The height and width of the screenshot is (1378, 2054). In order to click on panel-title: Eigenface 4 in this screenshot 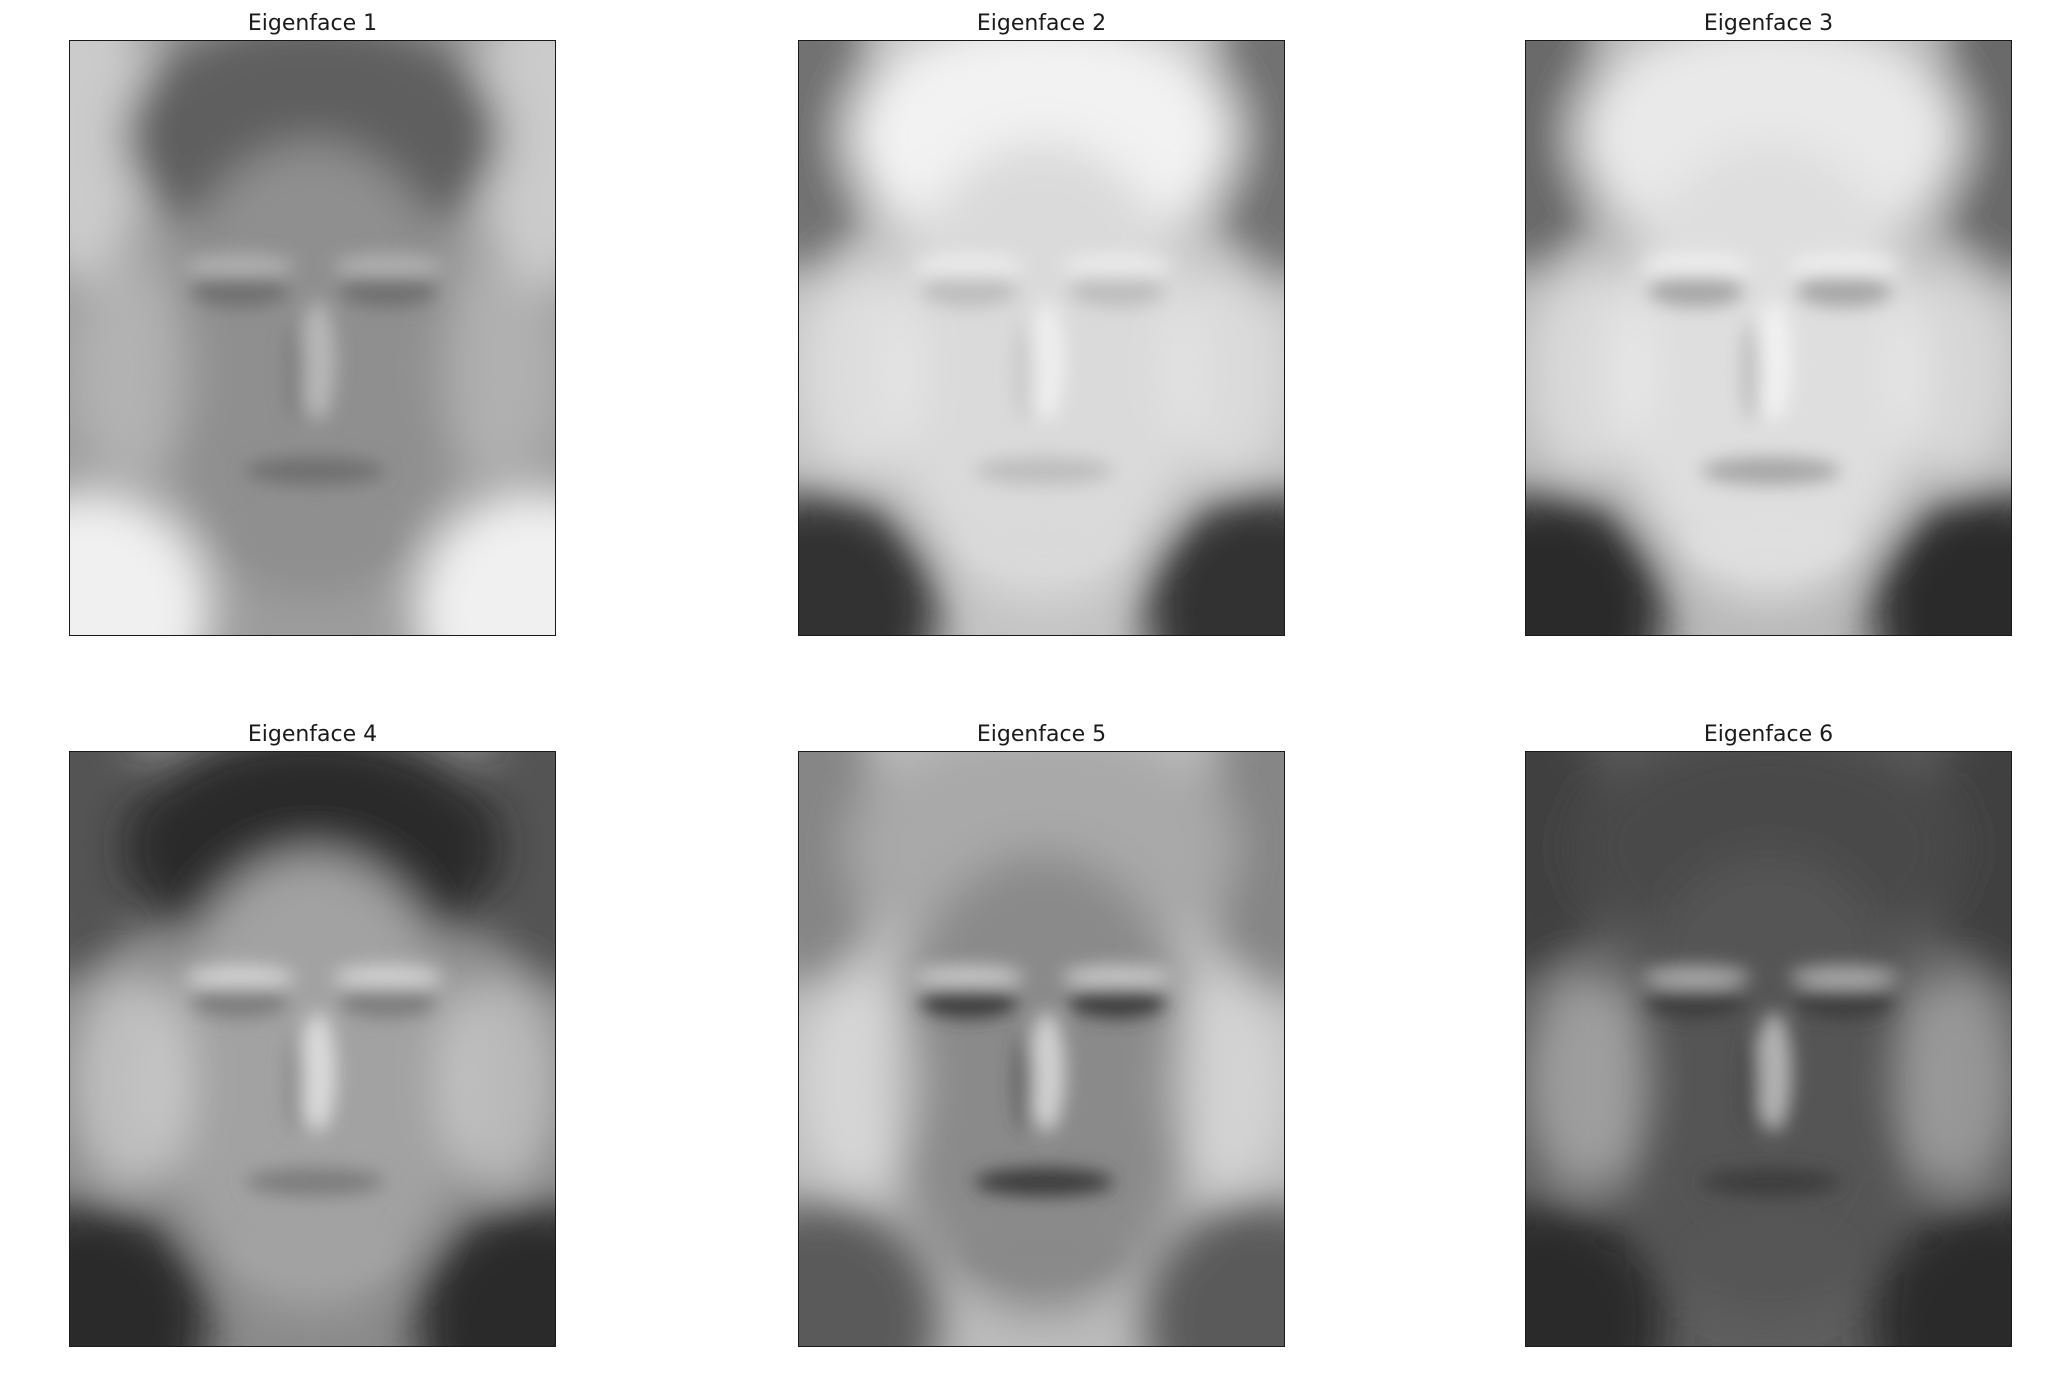, I will do `click(312, 734)`.